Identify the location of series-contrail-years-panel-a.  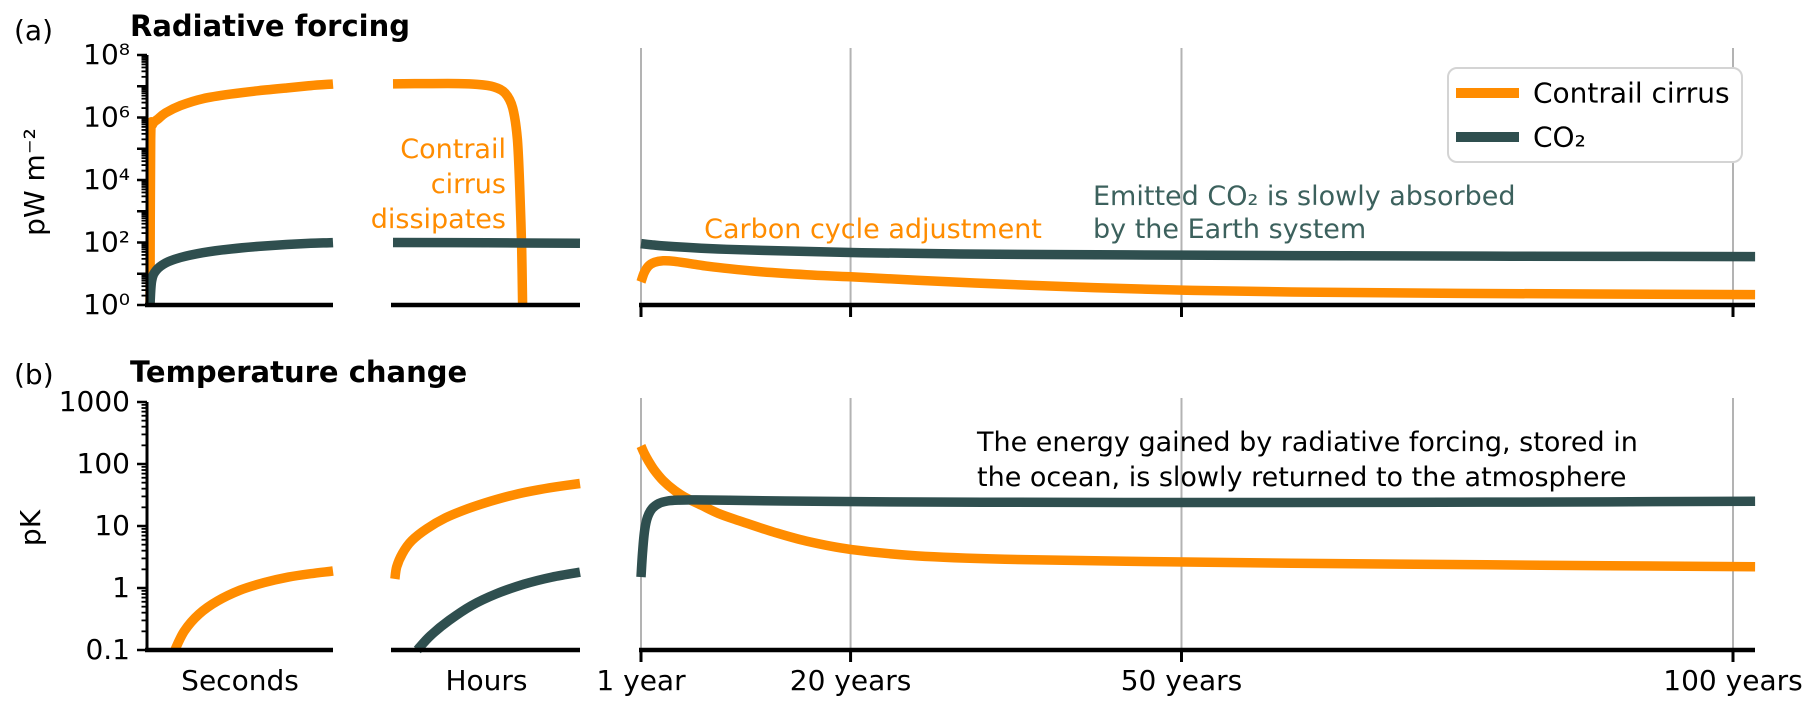
(1196, 277).